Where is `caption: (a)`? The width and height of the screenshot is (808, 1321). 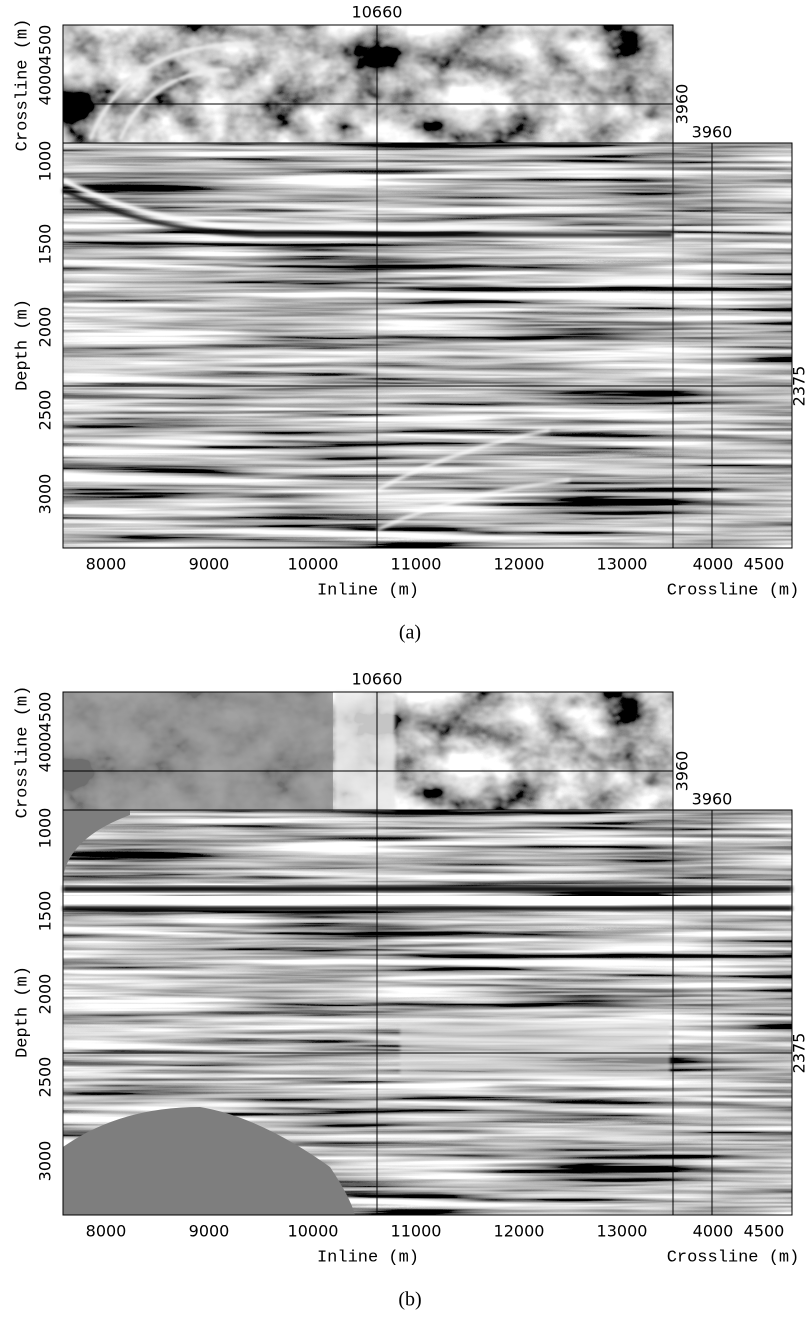 caption: (a) is located at coordinates (410, 633).